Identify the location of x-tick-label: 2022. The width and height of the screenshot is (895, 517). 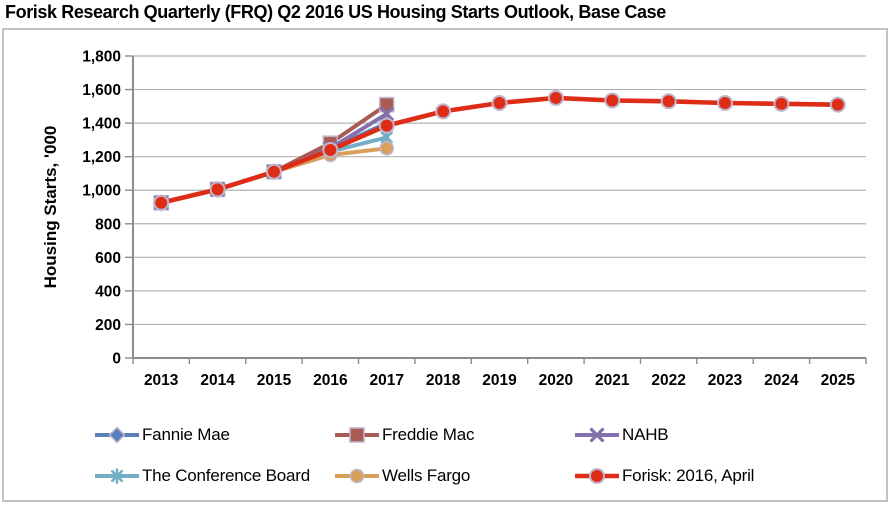
(668, 380).